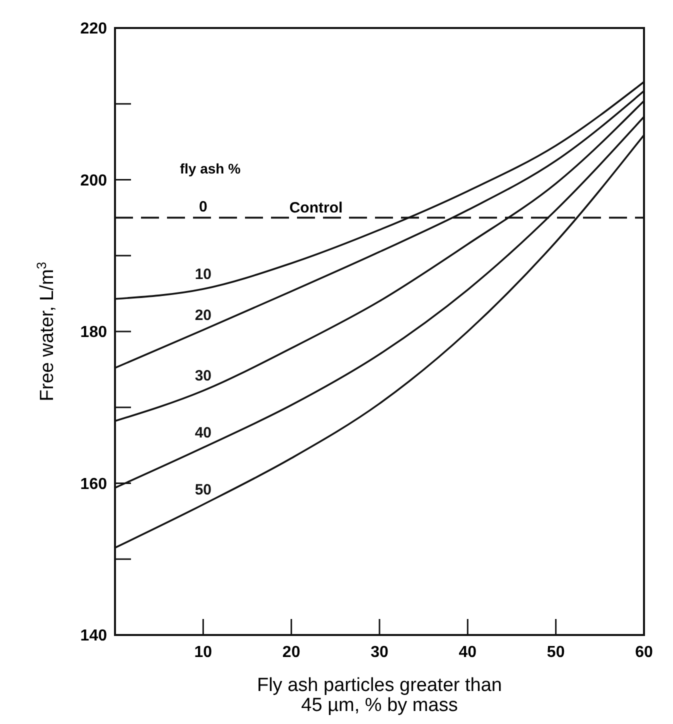 Image resolution: width=673 pixels, height=724 pixels. Describe the element at coordinates (203, 376) in the screenshot. I see `series-label: 30` at that location.